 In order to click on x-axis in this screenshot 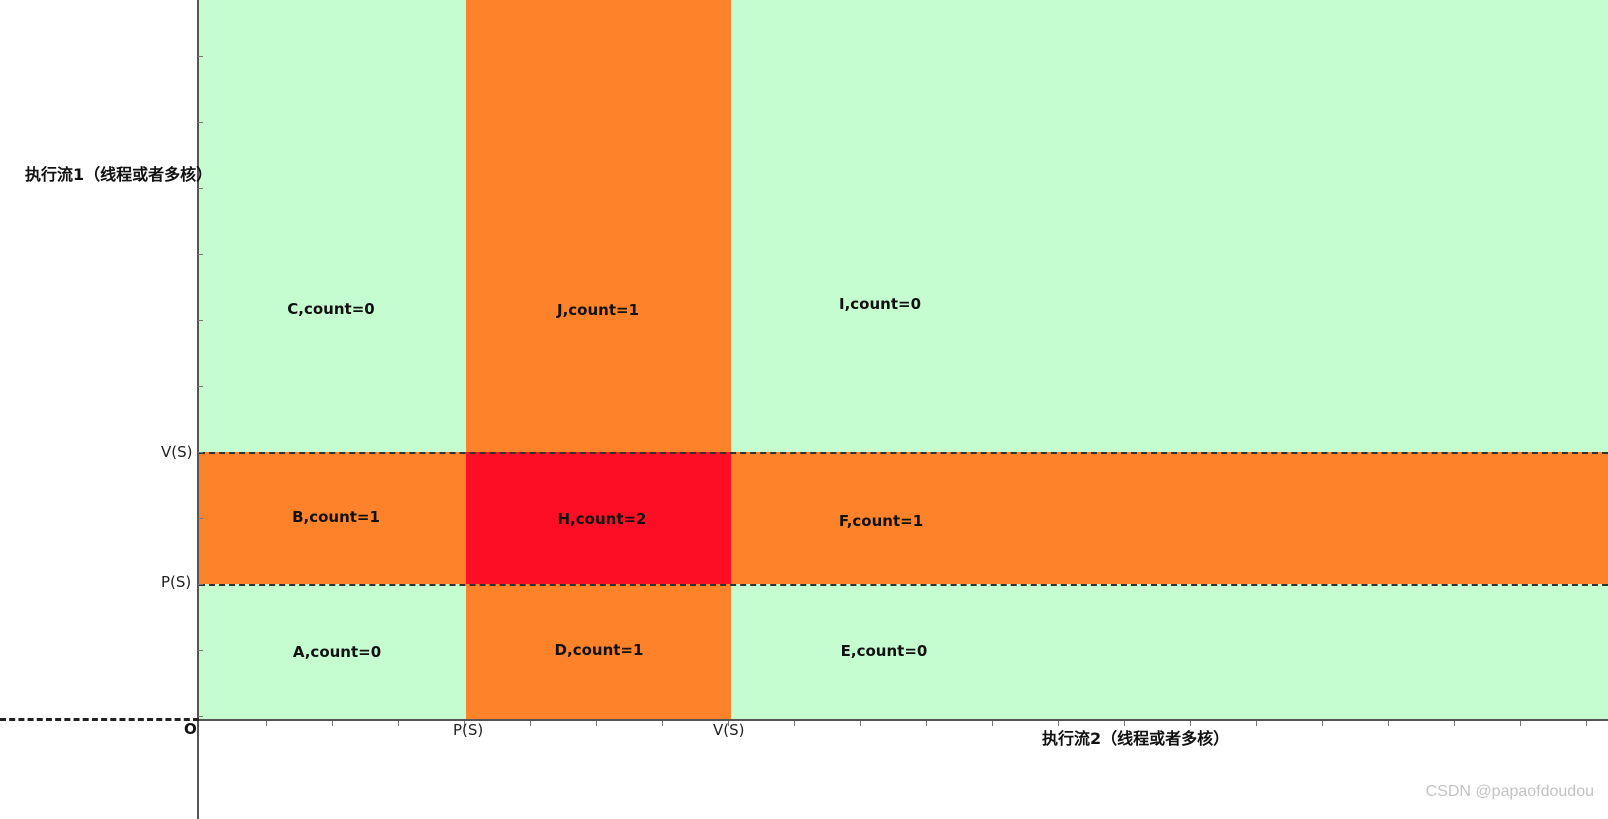, I will do `click(903, 720)`.